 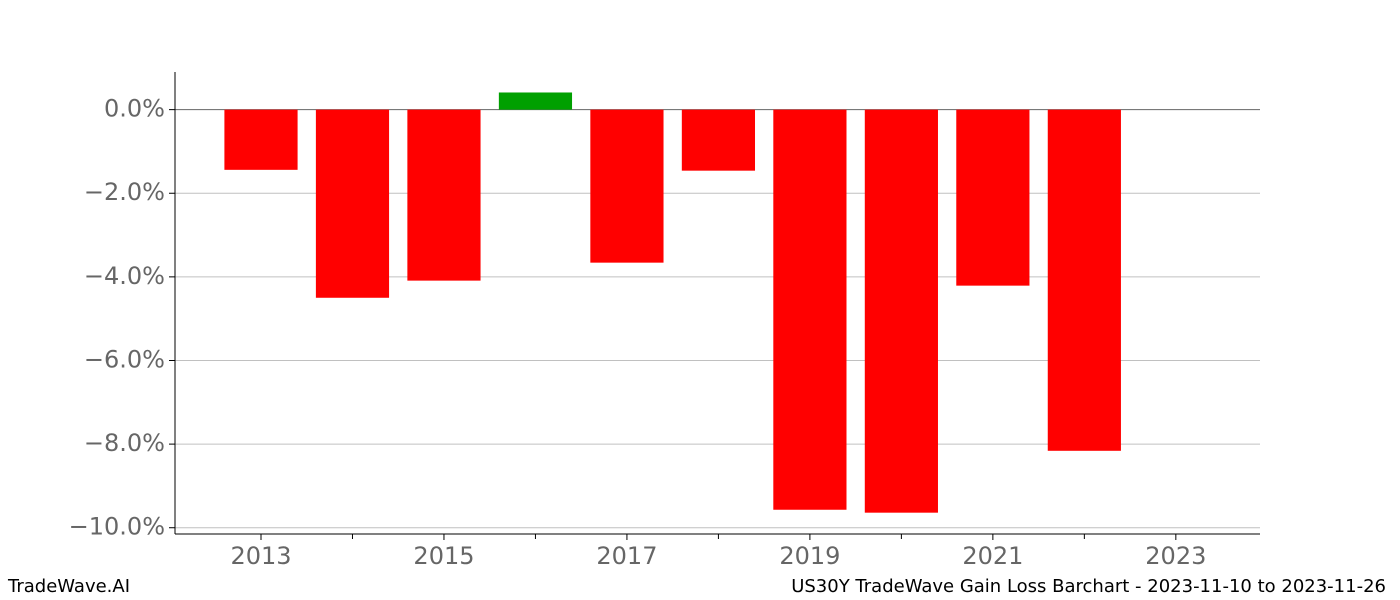 What do you see at coordinates (124, 443) in the screenshot?
I see `y-tick-label: −8.0%` at bounding box center [124, 443].